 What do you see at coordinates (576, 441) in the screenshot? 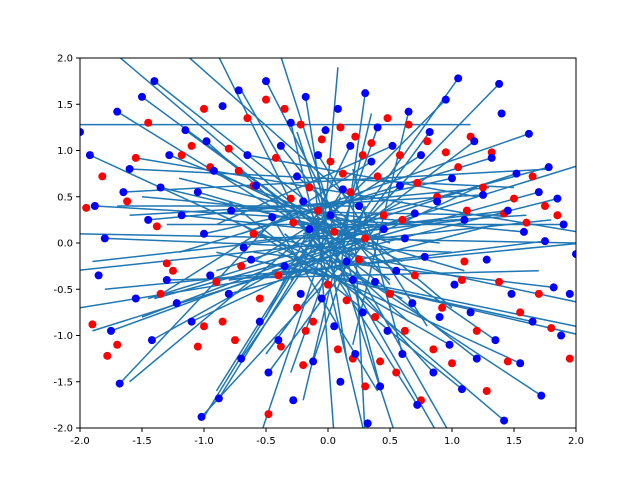
I see `x-tick-label: 2.0` at bounding box center [576, 441].